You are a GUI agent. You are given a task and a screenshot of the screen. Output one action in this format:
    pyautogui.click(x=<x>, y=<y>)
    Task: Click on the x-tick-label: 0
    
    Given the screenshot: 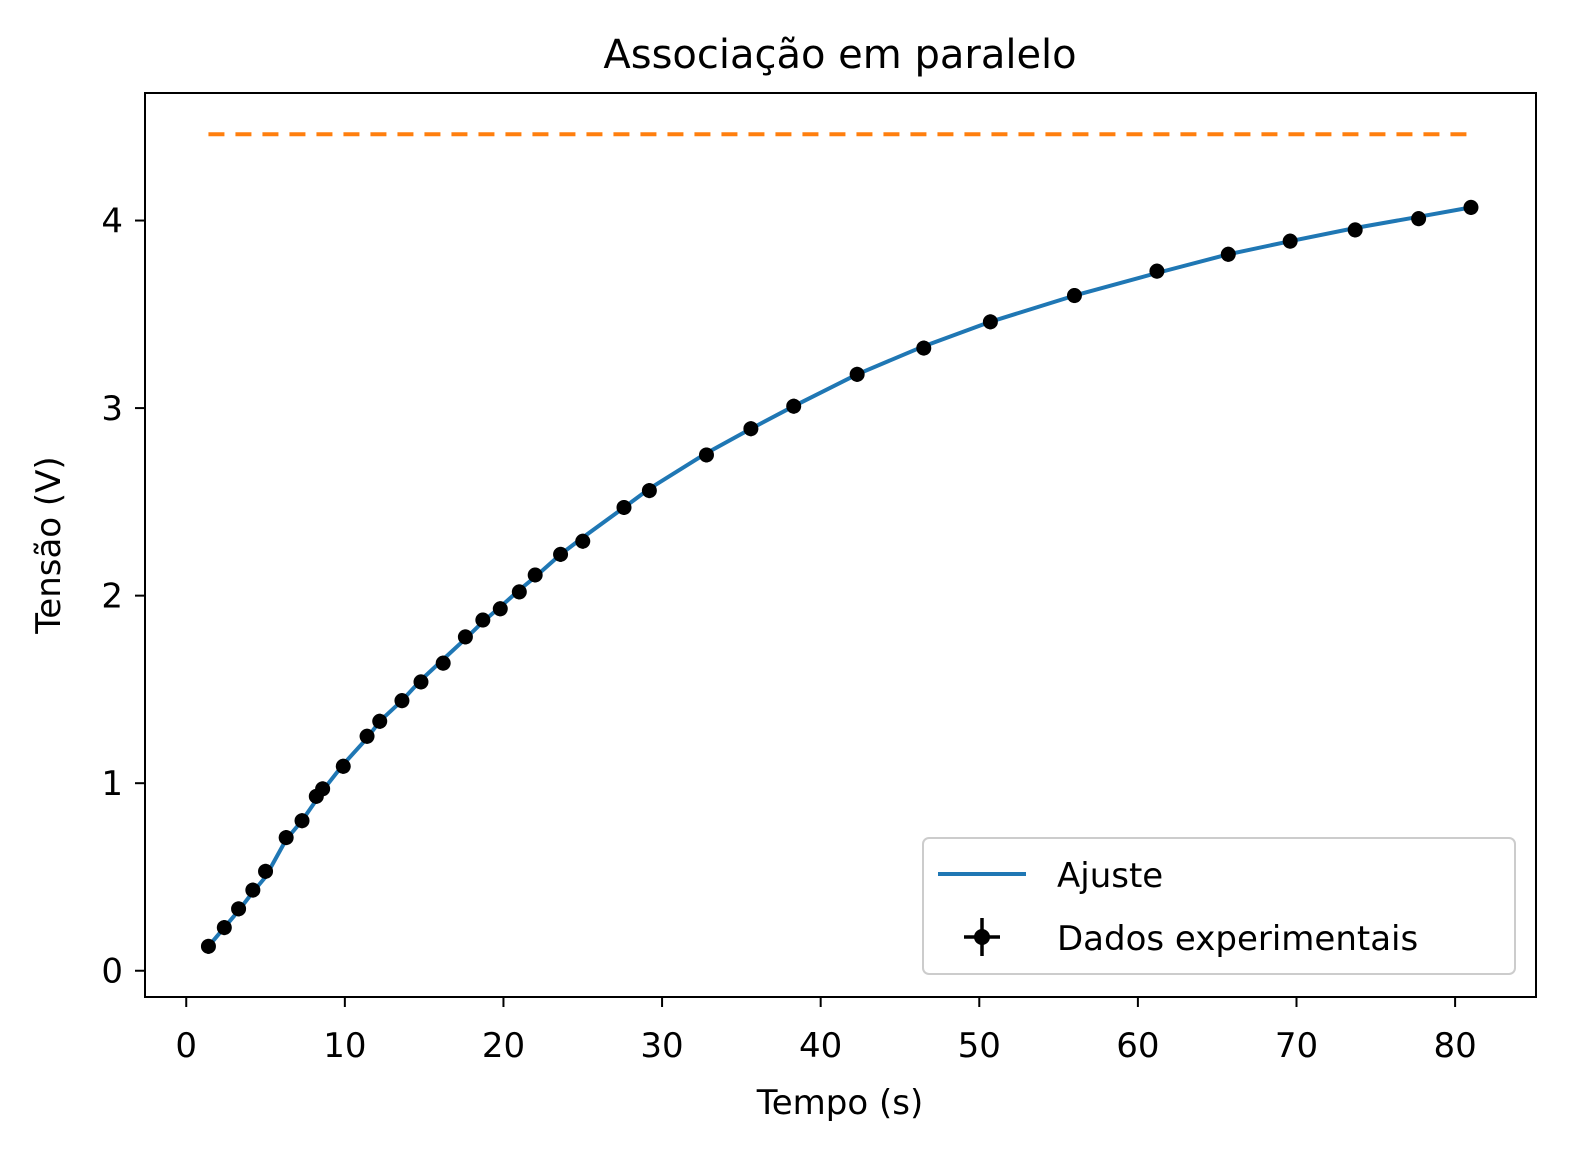 What is the action you would take?
    pyautogui.click(x=186, y=1046)
    